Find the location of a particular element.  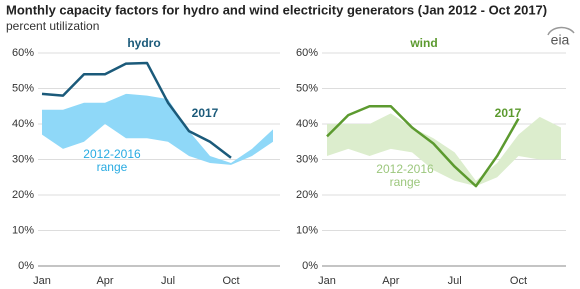

chart-subtitle: percent utilization is located at coordinates (52, 26).